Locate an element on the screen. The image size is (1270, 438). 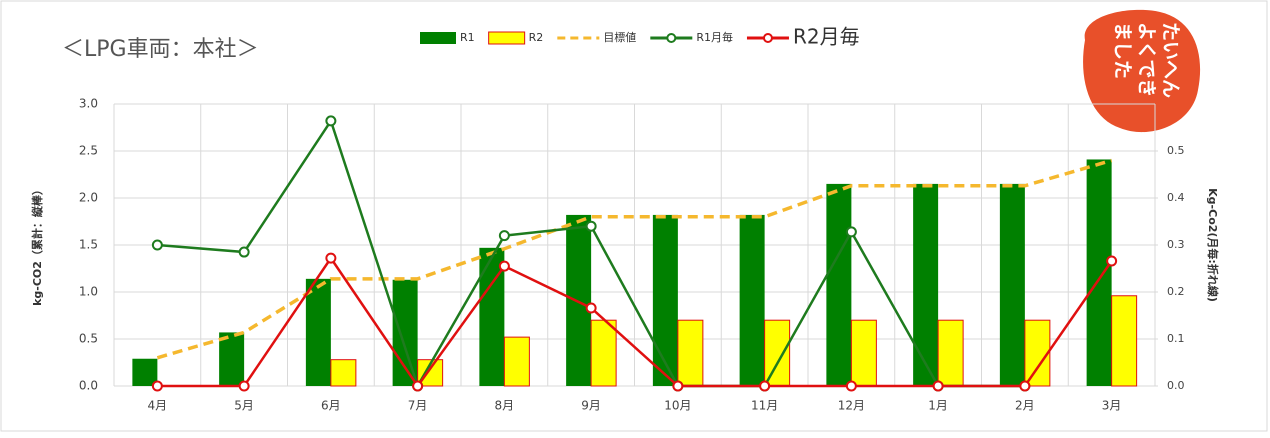
y-tick-label: 2.5 is located at coordinates (88, 151).